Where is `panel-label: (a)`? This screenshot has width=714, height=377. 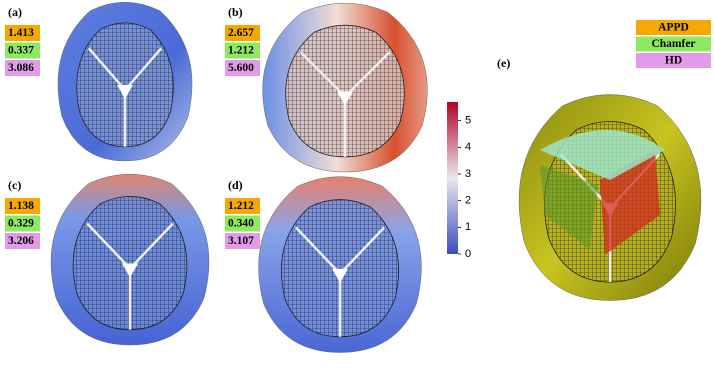
panel-label: (a) is located at coordinates (15, 12).